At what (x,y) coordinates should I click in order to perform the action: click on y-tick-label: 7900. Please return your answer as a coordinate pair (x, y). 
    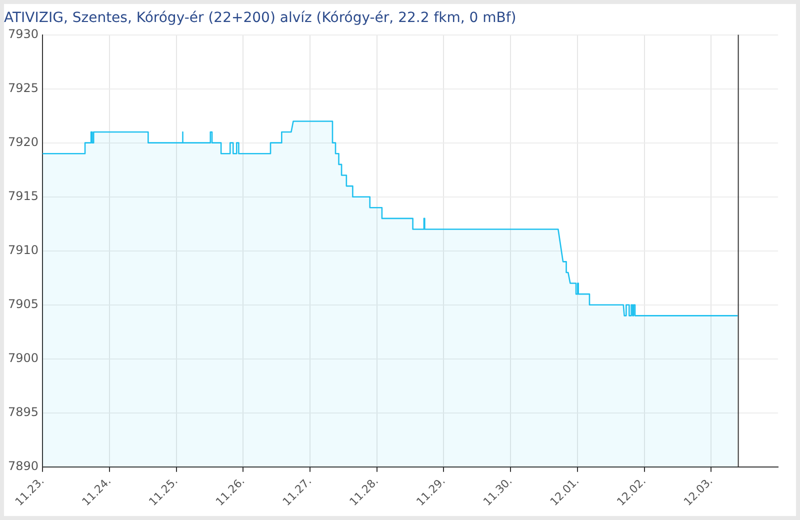
    Looking at the image, I should click on (23, 358).